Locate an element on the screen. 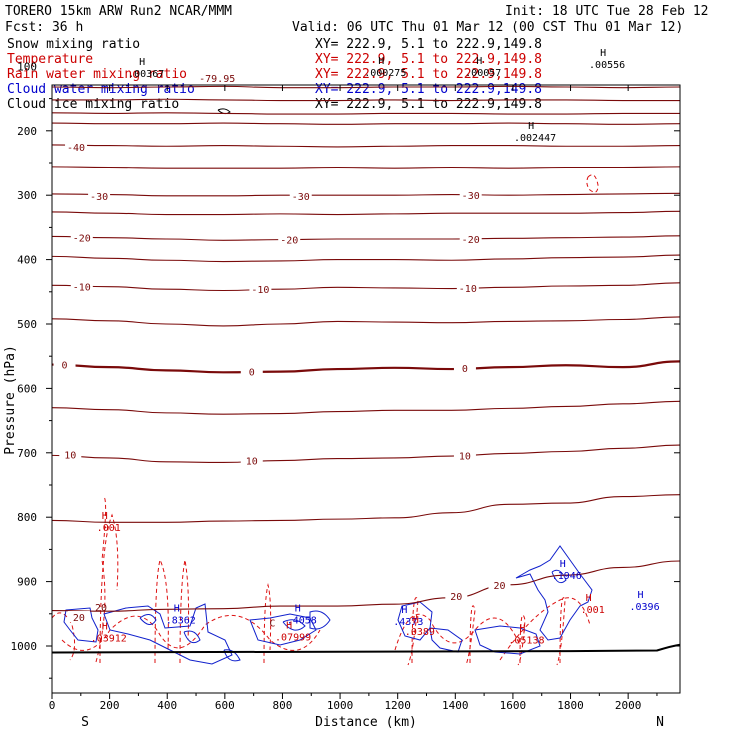  high-value: .0396 is located at coordinates (644, 607).